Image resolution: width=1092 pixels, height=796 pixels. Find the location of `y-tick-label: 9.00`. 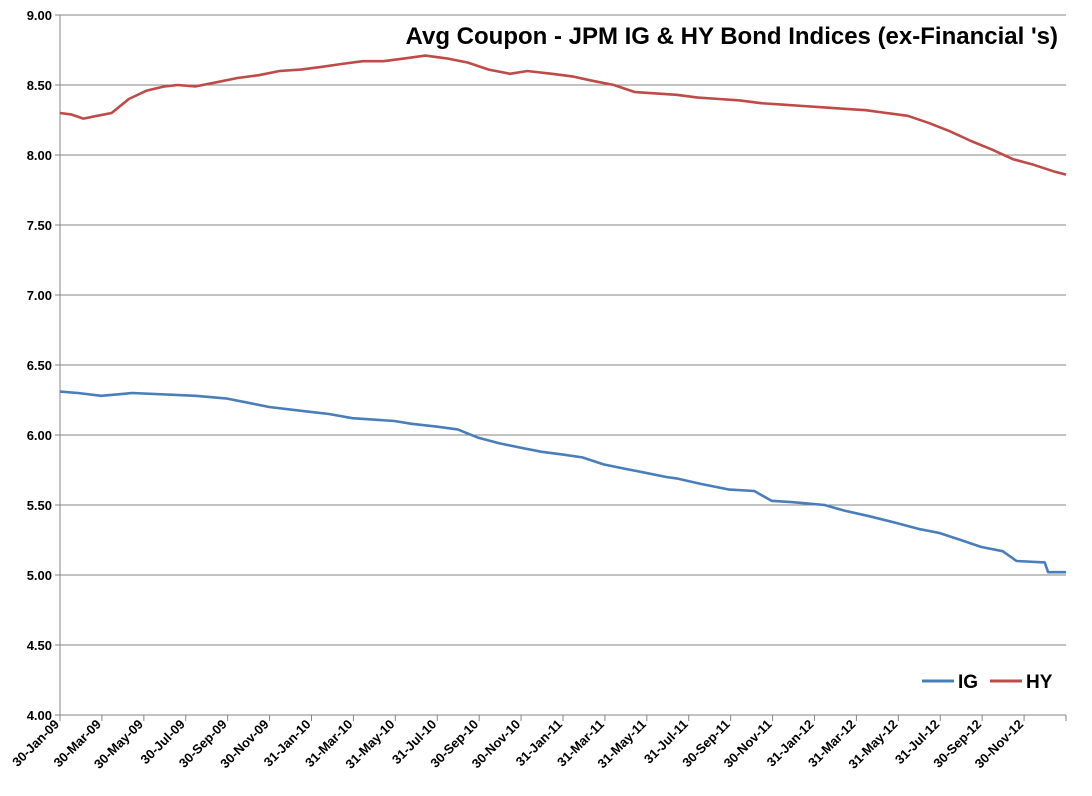

y-tick-label: 9.00 is located at coordinates (39, 15).